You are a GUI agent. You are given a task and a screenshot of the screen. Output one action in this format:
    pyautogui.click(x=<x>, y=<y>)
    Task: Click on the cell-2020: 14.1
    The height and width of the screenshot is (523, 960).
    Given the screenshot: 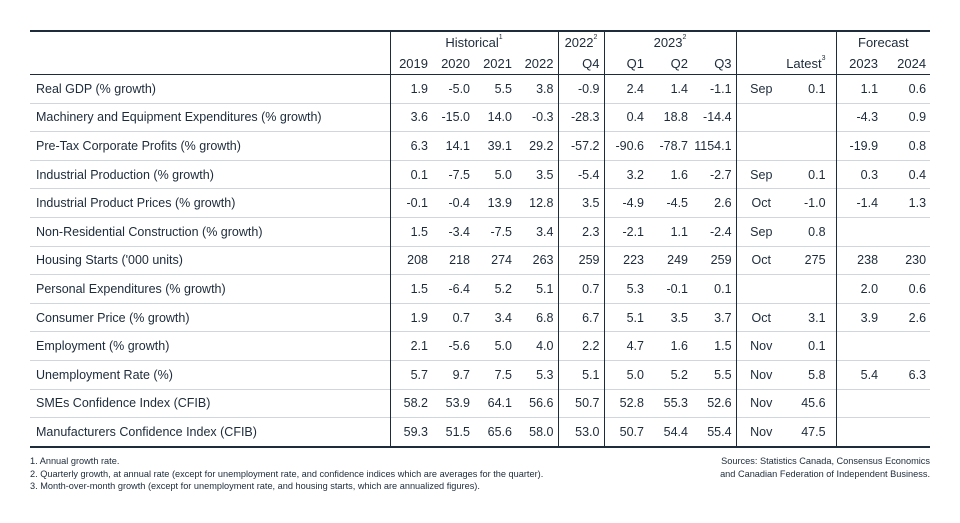 What is the action you would take?
    pyautogui.click(x=453, y=146)
    